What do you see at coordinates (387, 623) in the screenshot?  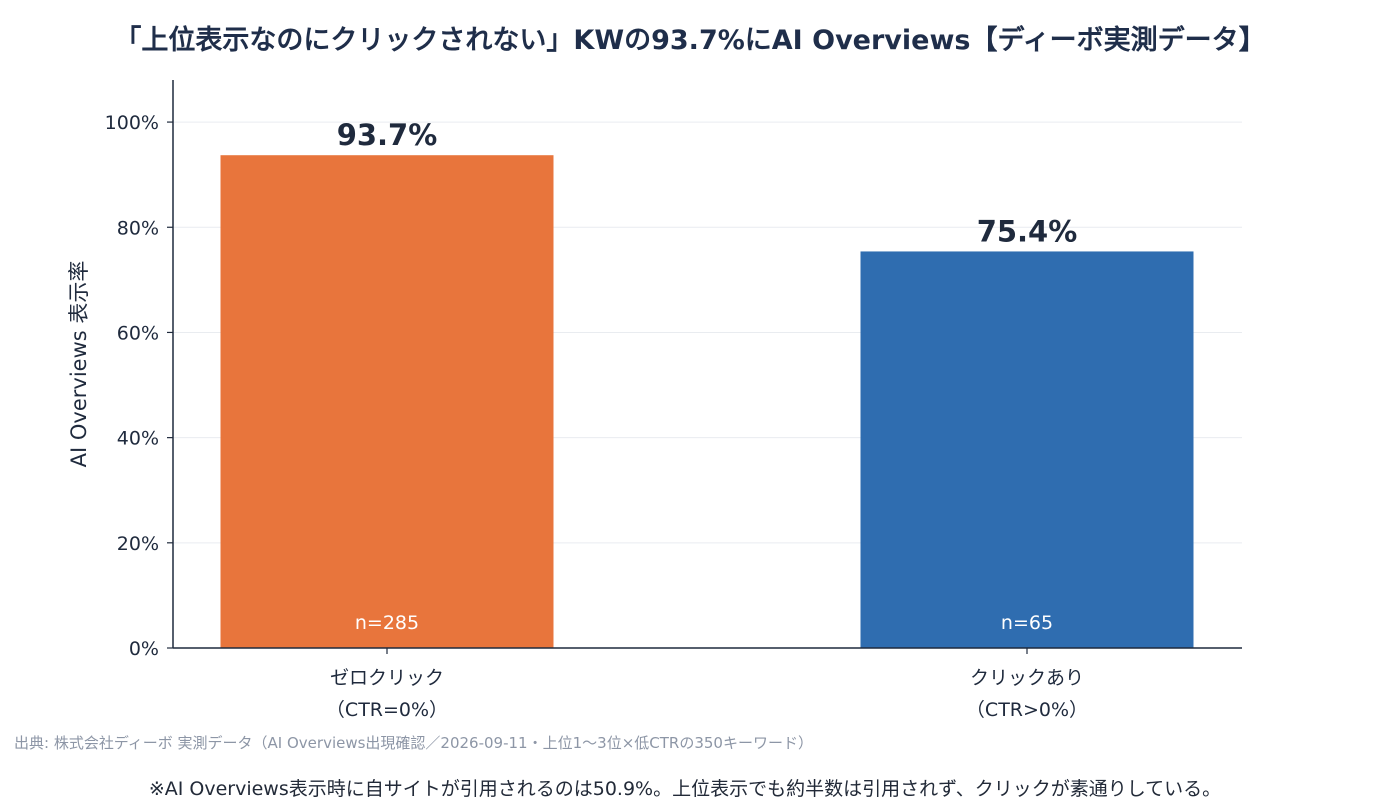 I see `bar-sample-label: n=285` at bounding box center [387, 623].